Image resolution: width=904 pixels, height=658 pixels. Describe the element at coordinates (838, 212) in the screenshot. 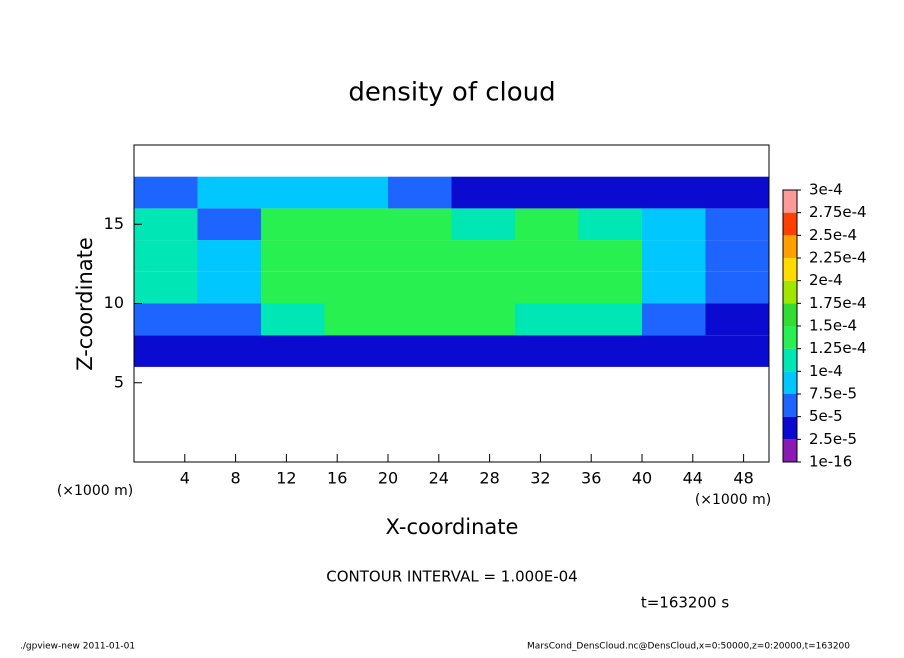

I see `colorbar-label: 2.75e-4` at that location.